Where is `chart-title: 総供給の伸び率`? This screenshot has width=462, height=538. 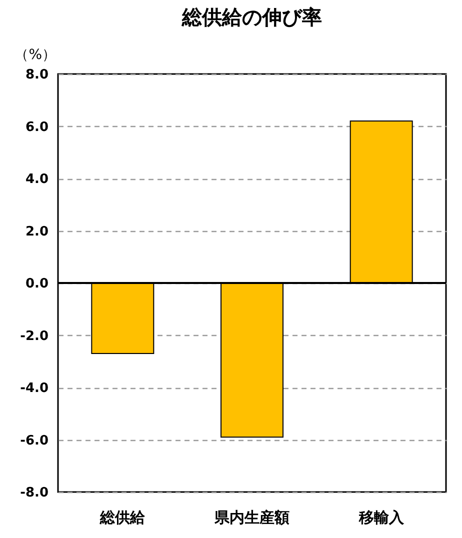
chart-title: 総供給の伸び率 is located at coordinates (251, 17).